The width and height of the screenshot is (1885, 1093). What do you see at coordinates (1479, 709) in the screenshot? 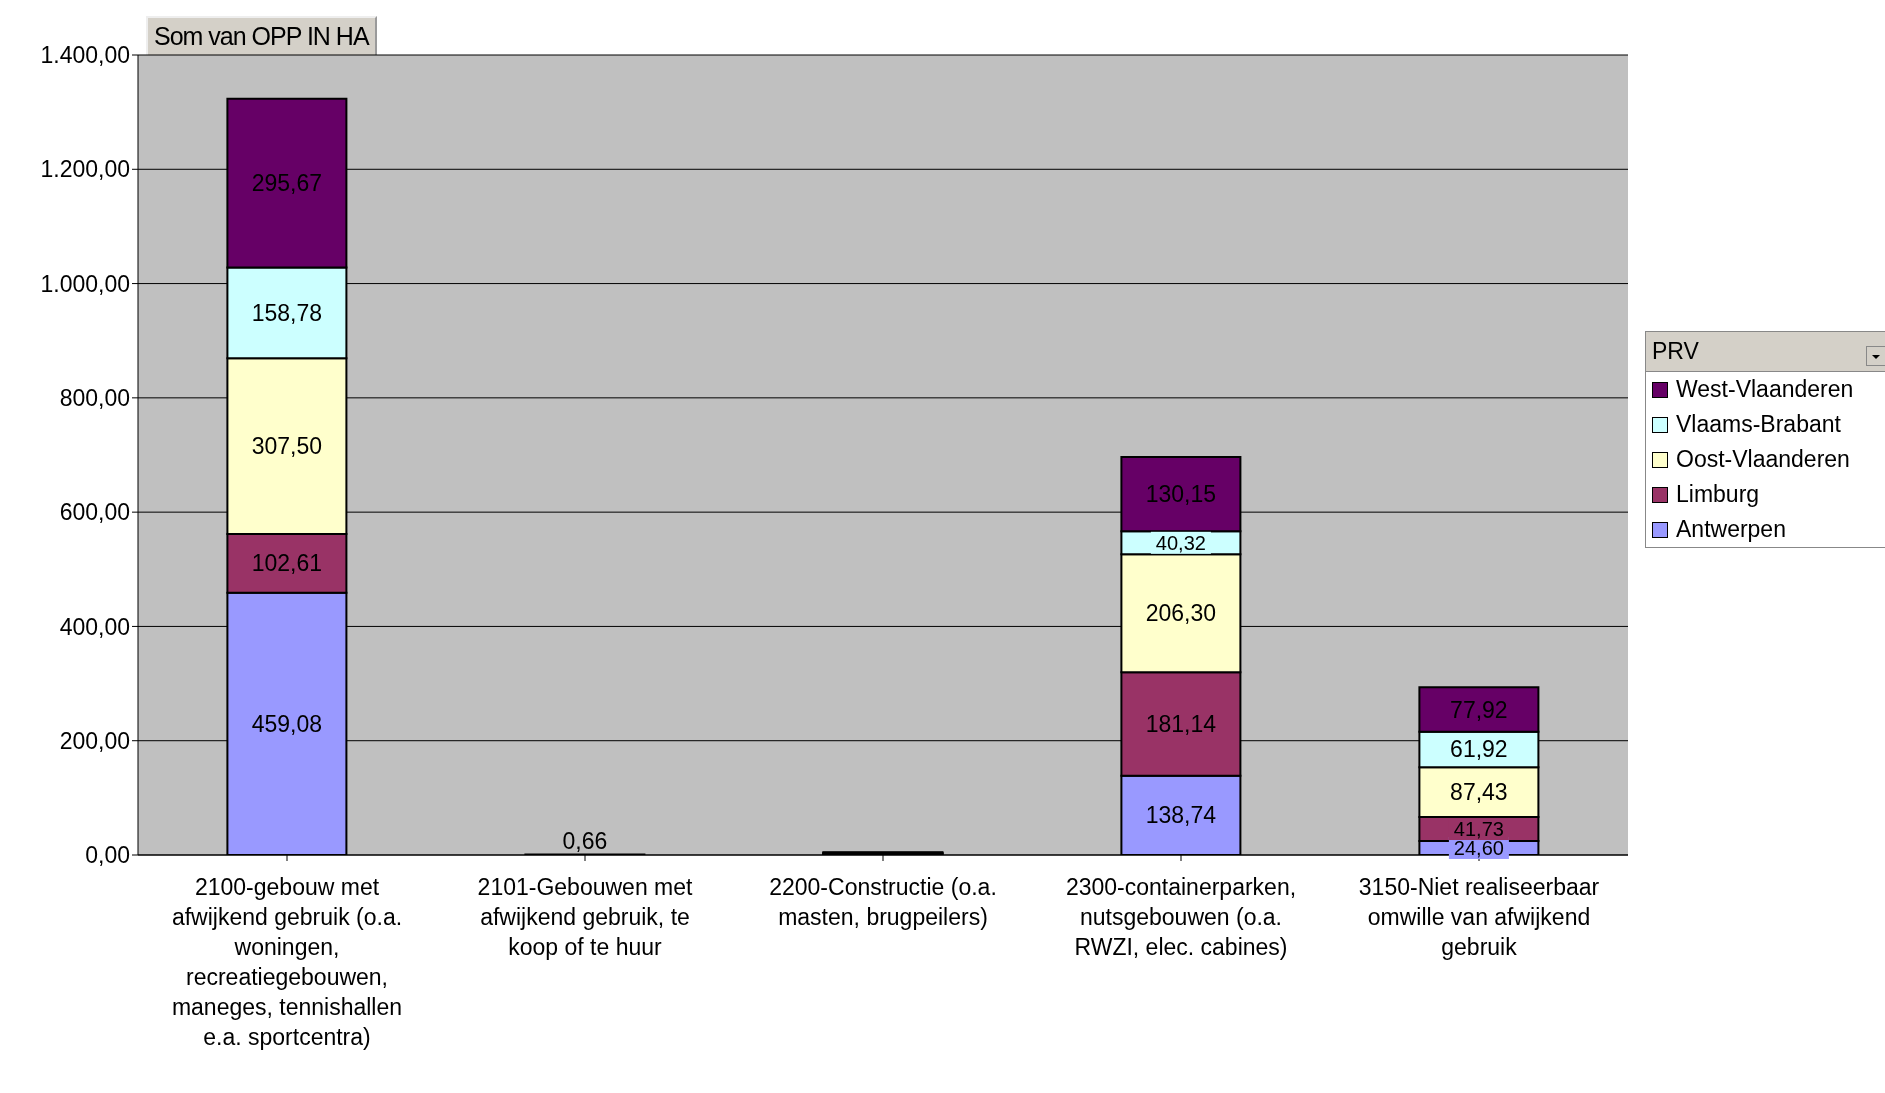
I see `data-label: 77,92` at bounding box center [1479, 709].